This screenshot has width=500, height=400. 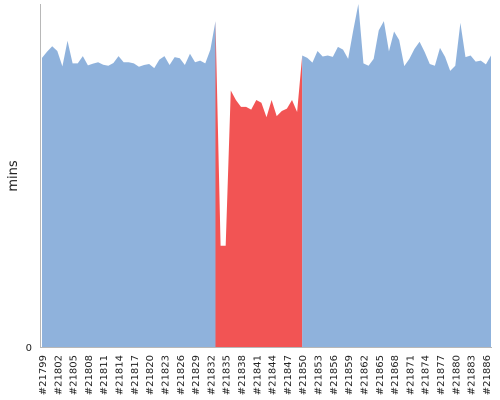 I want to click on x-tick-label: #21877, so click(x=441, y=375).